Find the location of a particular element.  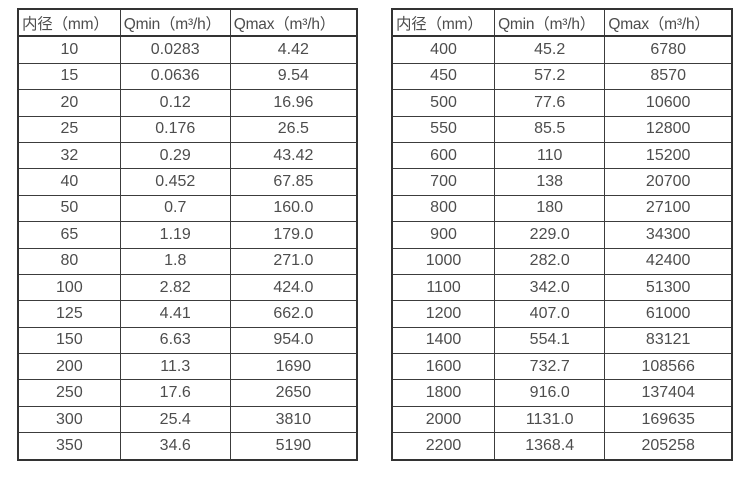

table-row: 40 0.452 67.85 is located at coordinates (187, 182).